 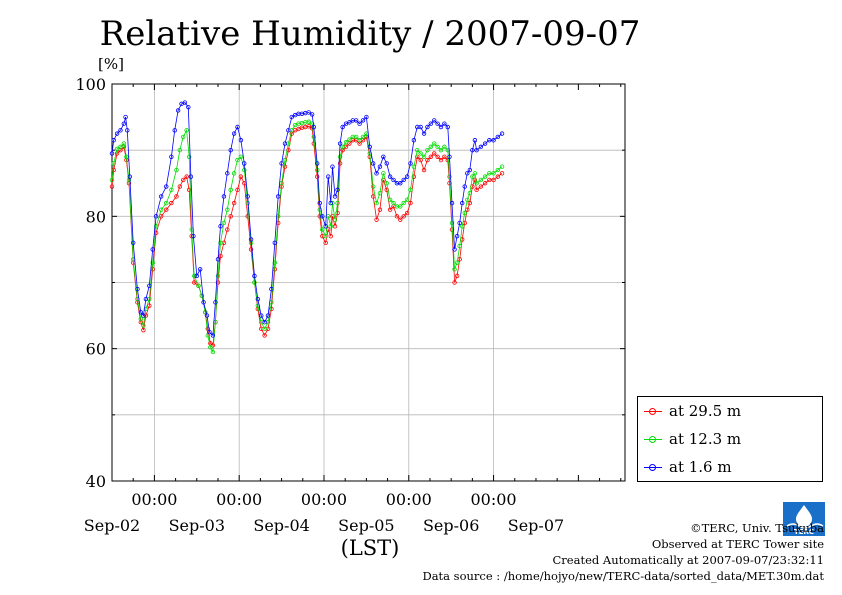 I want to click on legend-item-12-3m: at 12.3 m, so click(x=731, y=440).